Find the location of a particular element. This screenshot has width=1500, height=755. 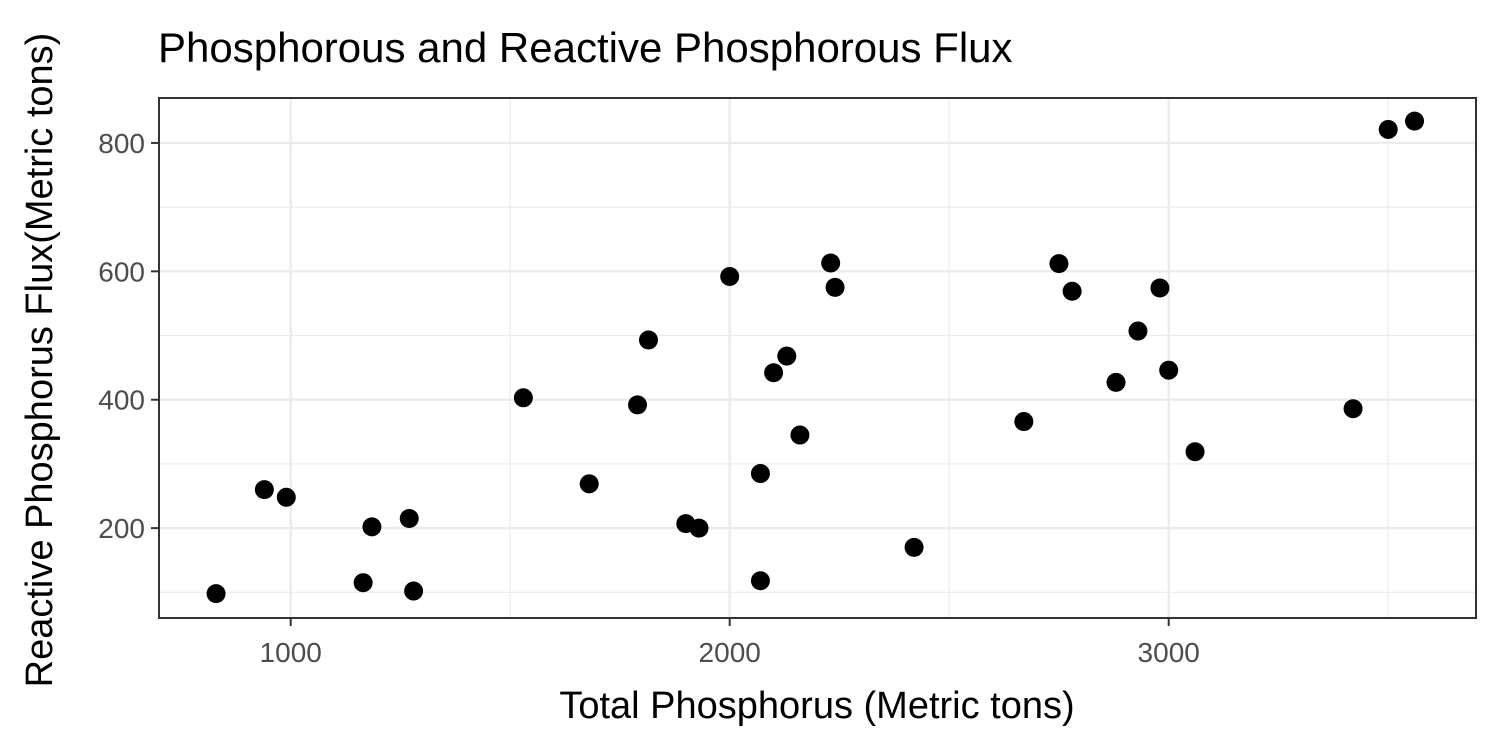

y-tick-label: 800 is located at coordinates (121, 143).